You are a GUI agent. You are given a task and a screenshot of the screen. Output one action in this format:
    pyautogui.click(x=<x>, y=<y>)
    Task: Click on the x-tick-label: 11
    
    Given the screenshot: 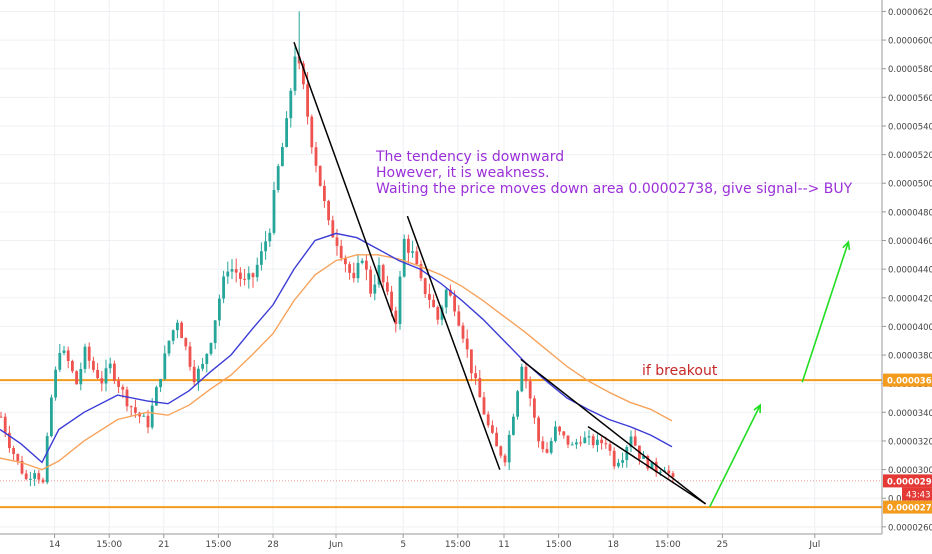 What is the action you would take?
    pyautogui.click(x=503, y=545)
    